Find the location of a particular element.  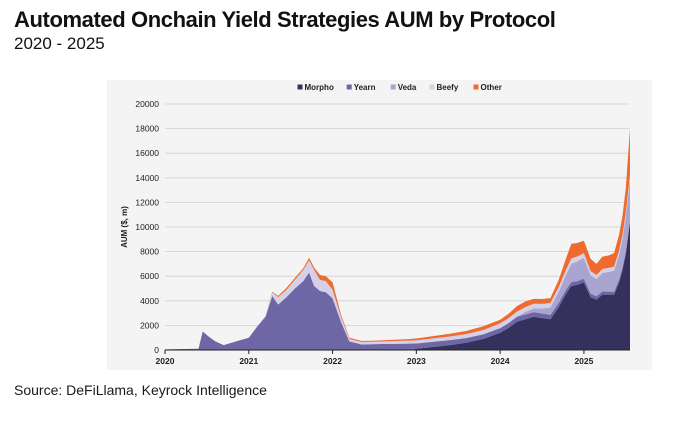

legend-swatch-yearn is located at coordinates (349, 87).